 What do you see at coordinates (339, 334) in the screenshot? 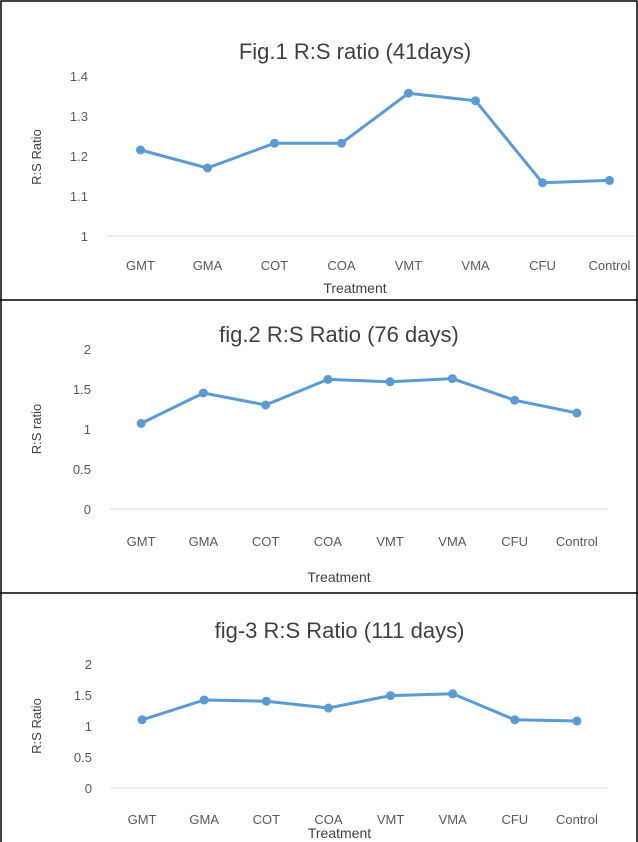
I see `chart-title: fig.2 R:S Ratio (76 days)` at bounding box center [339, 334].